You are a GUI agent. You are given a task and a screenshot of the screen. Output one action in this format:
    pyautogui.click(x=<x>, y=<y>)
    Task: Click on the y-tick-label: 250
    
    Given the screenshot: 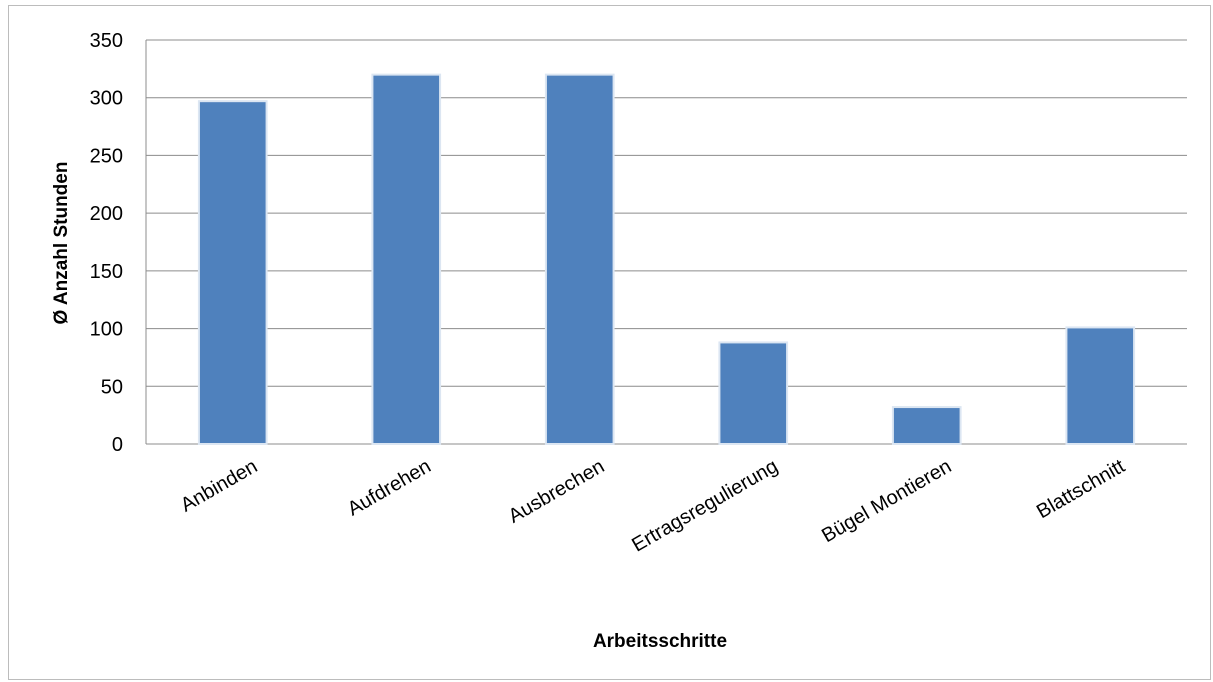 What is the action you would take?
    pyautogui.click(x=106, y=156)
    